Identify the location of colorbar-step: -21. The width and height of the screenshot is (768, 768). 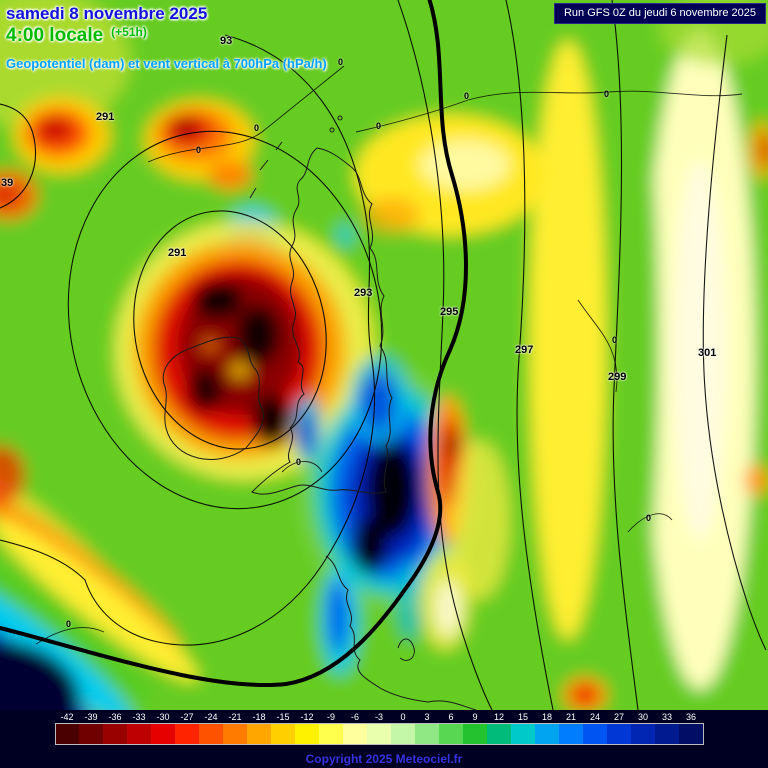
(235, 728).